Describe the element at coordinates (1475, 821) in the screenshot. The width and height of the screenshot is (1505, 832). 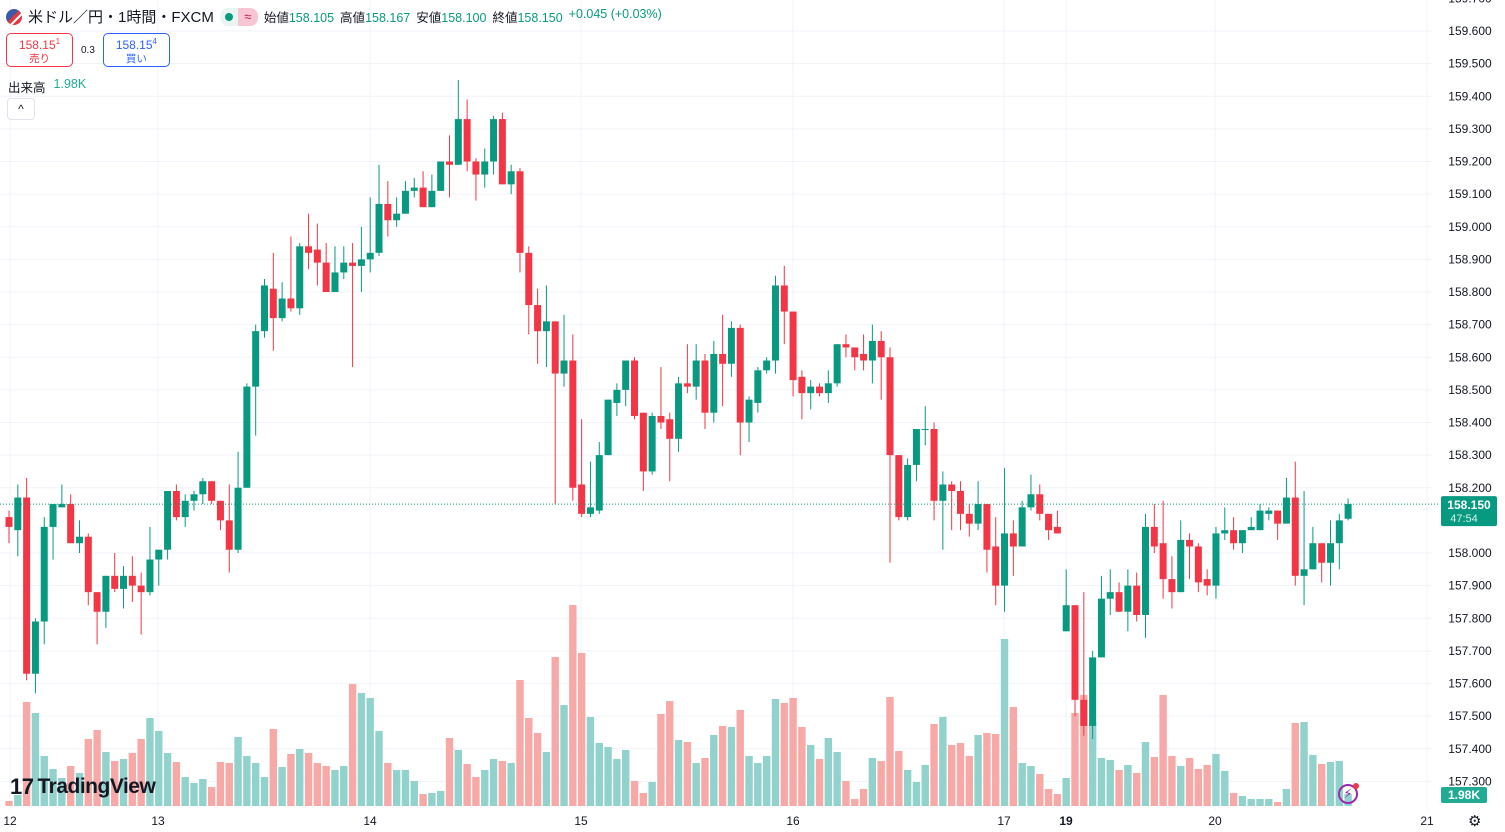
I see `settings-icon: ⚙` at that location.